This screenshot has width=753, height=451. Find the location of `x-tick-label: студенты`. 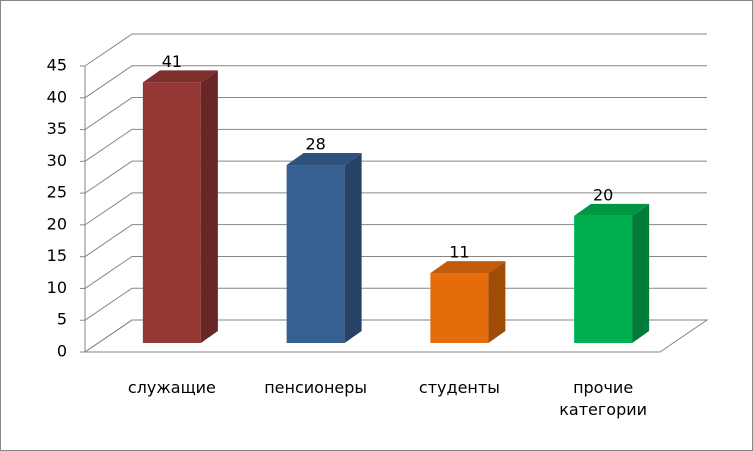

x-tick-label: студенты is located at coordinates (459, 387).